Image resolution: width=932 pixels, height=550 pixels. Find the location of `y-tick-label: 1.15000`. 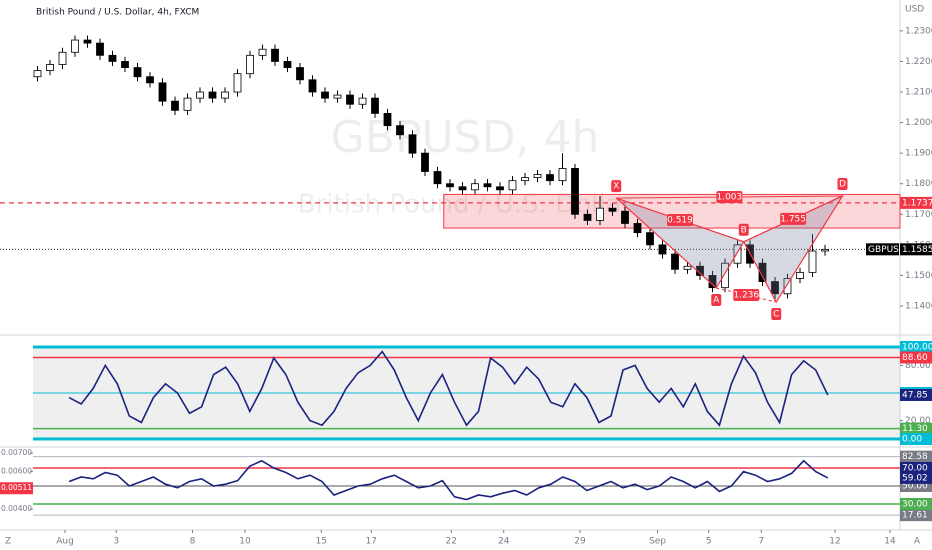

y-tick-label: 1.15000 is located at coordinates (918, 276).